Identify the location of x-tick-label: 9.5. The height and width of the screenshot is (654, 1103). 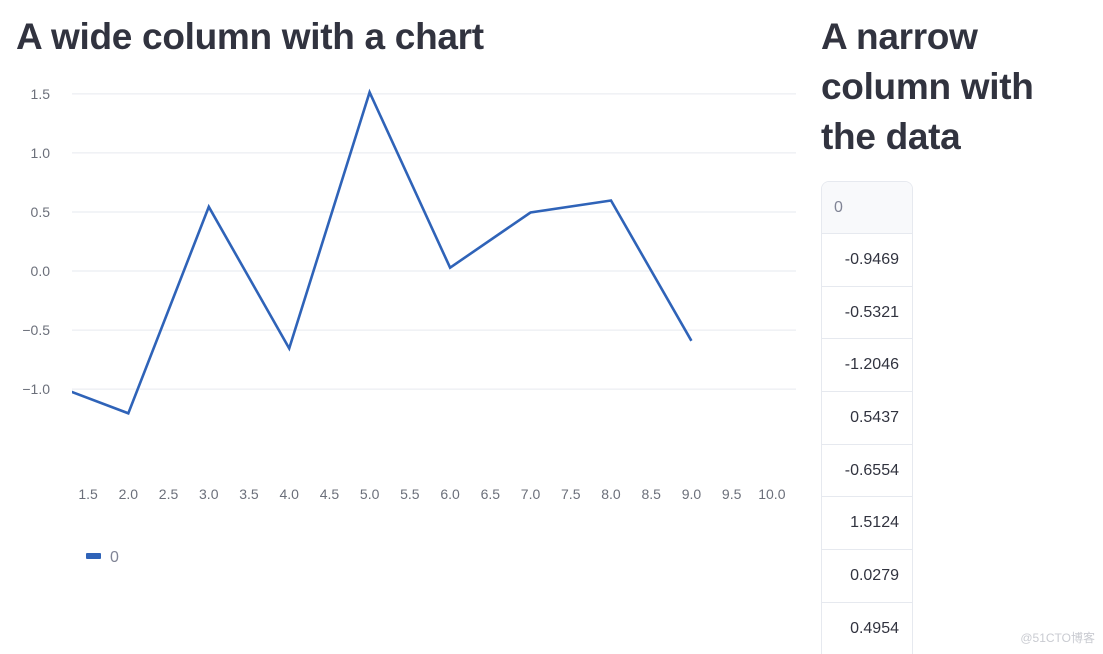
(732, 494).